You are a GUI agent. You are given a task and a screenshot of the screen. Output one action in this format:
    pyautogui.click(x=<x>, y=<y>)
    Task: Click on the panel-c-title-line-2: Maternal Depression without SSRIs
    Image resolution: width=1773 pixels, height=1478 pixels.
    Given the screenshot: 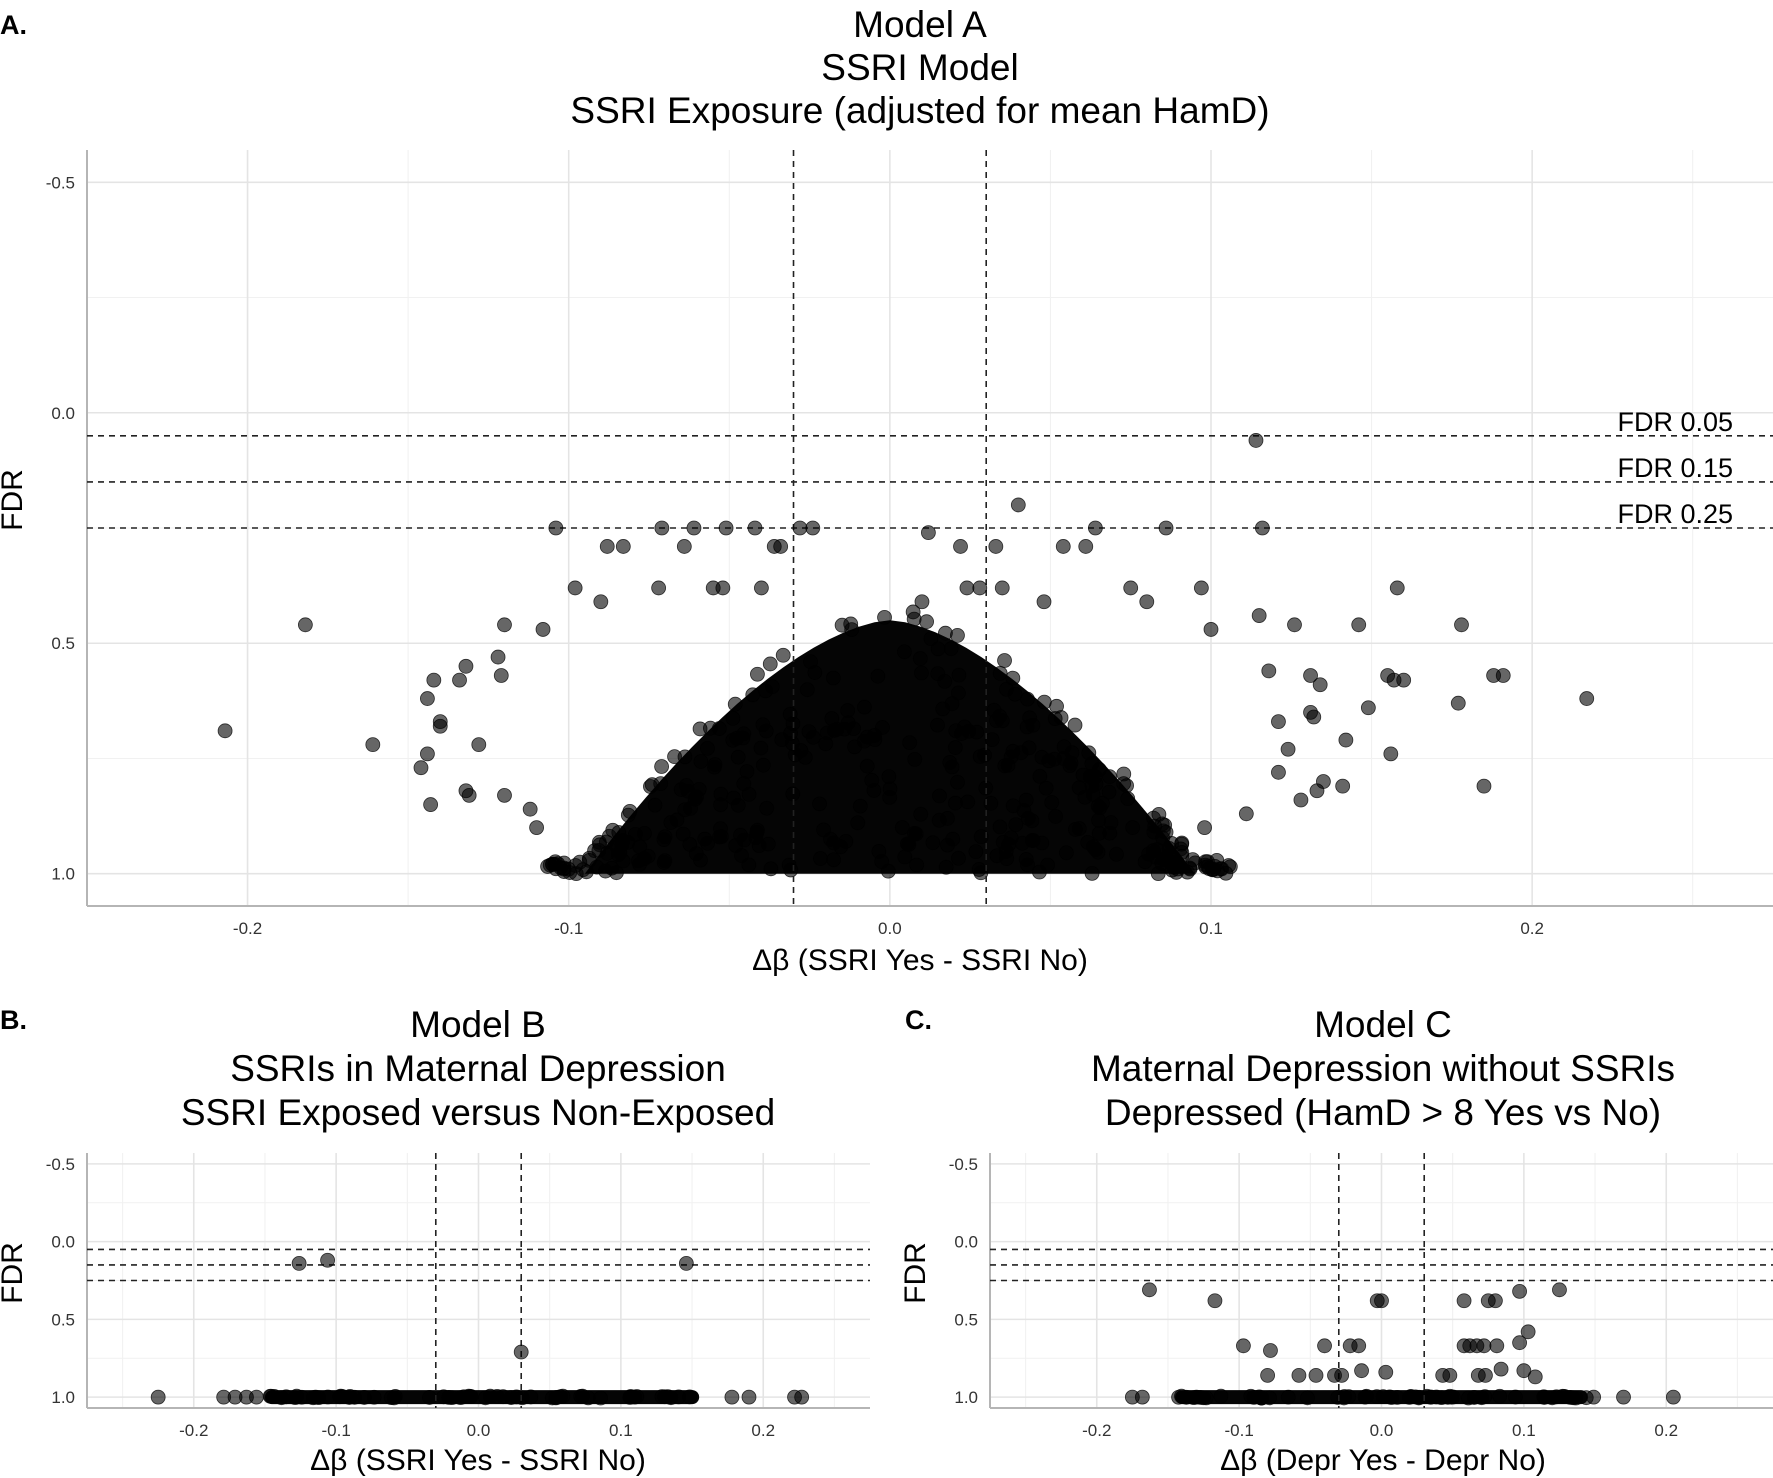 What is the action you would take?
    pyautogui.click(x=1383, y=1068)
    